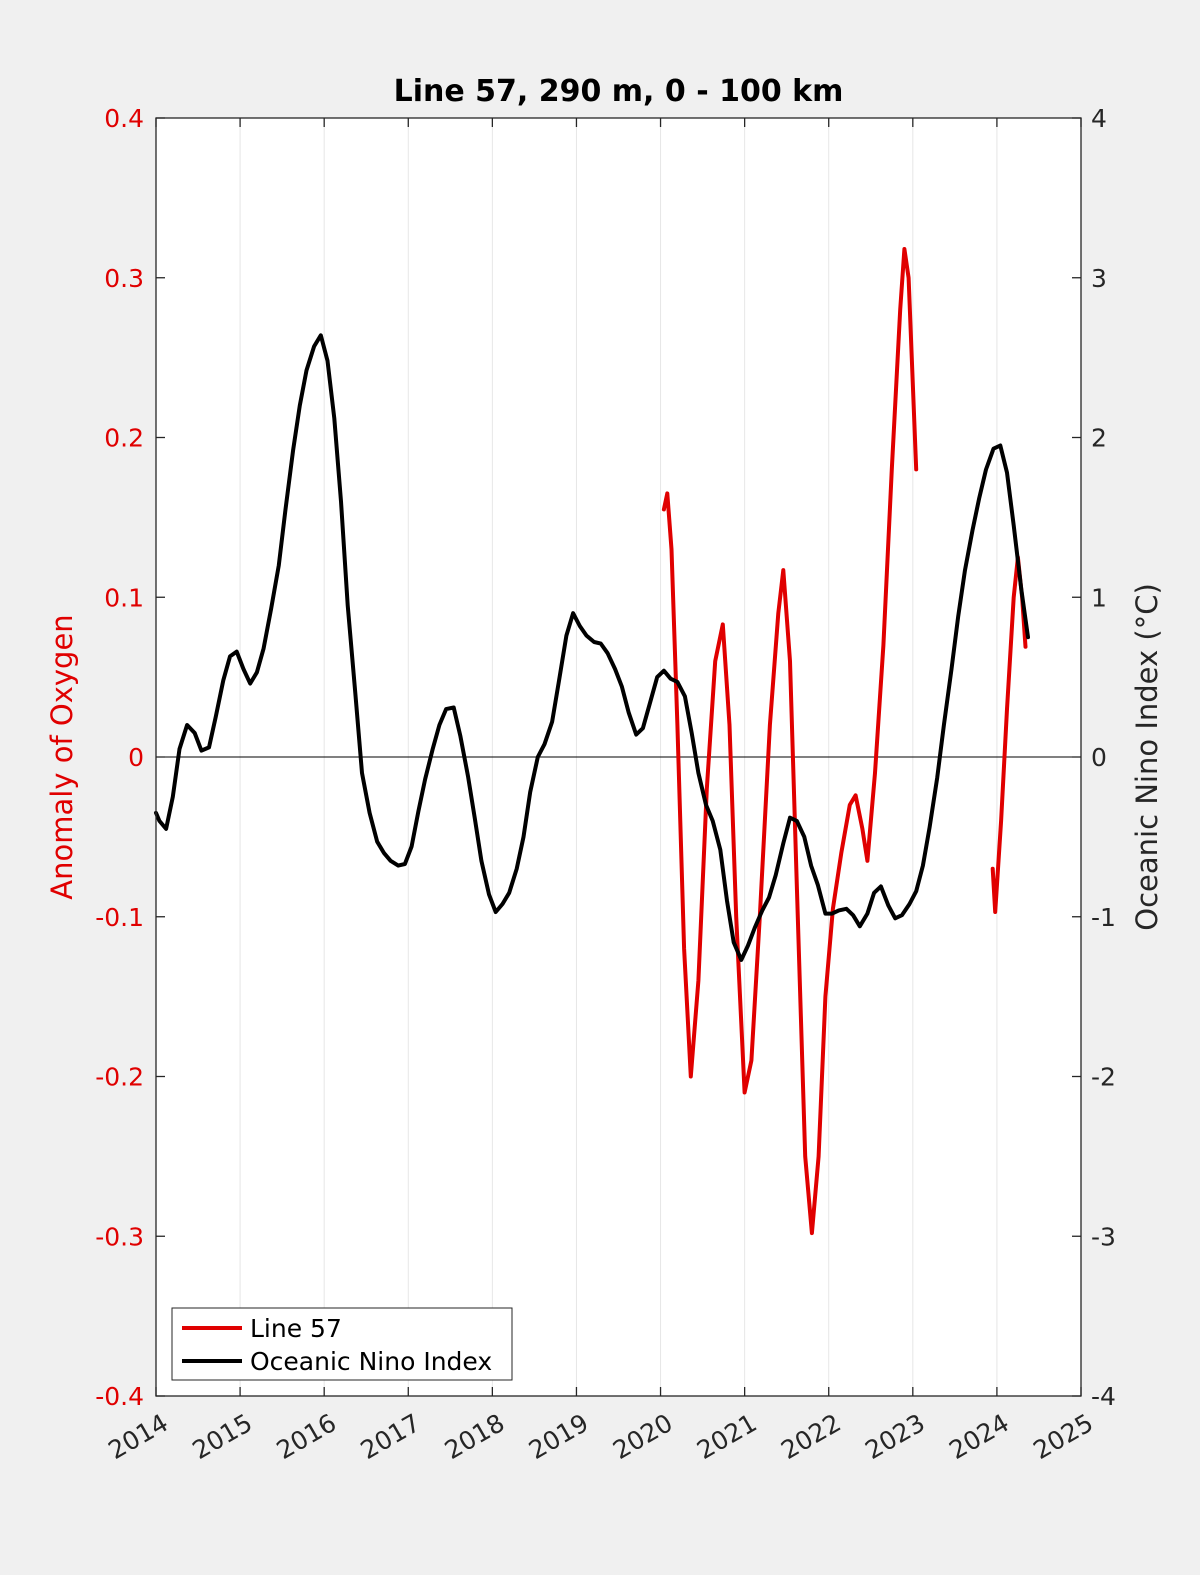 This screenshot has width=1200, height=1575. I want to click on left-tick-label: 0.3, so click(124, 278).